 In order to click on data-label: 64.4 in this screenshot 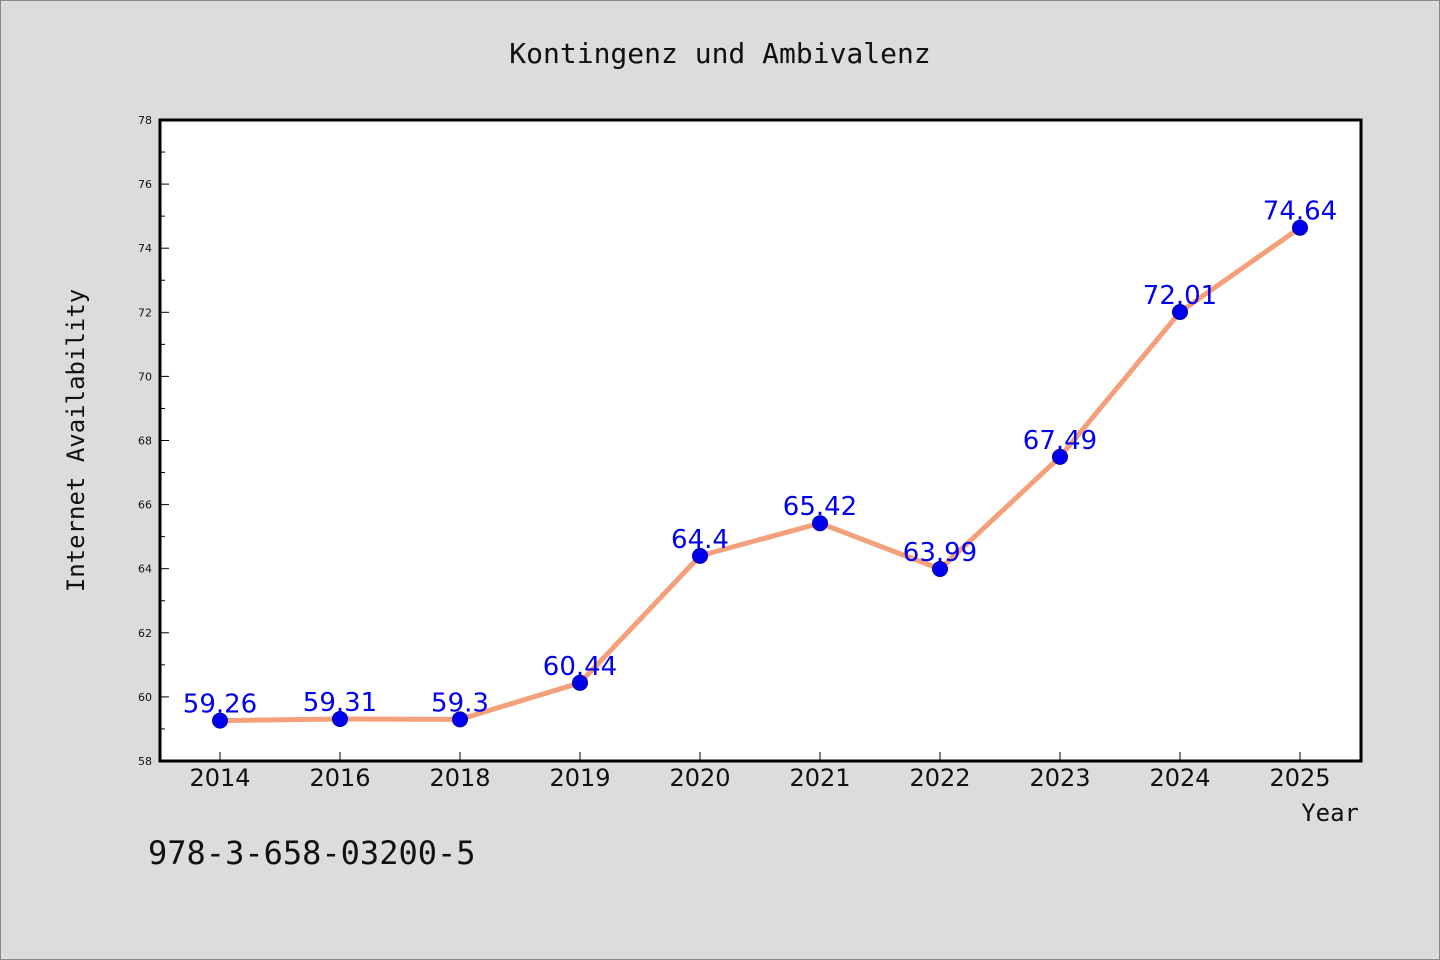, I will do `click(700, 540)`.